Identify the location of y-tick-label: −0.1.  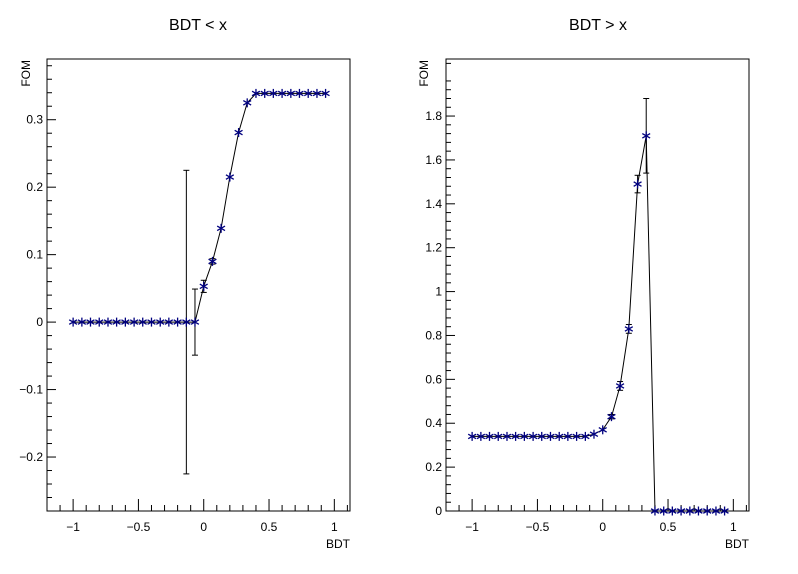
(31, 390).